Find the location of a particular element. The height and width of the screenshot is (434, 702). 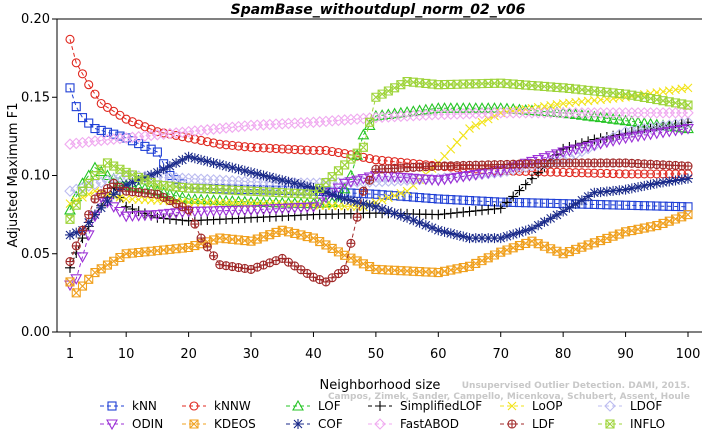

y-axis-label: Adjusted Maximum F1 is located at coordinates (13, 175).